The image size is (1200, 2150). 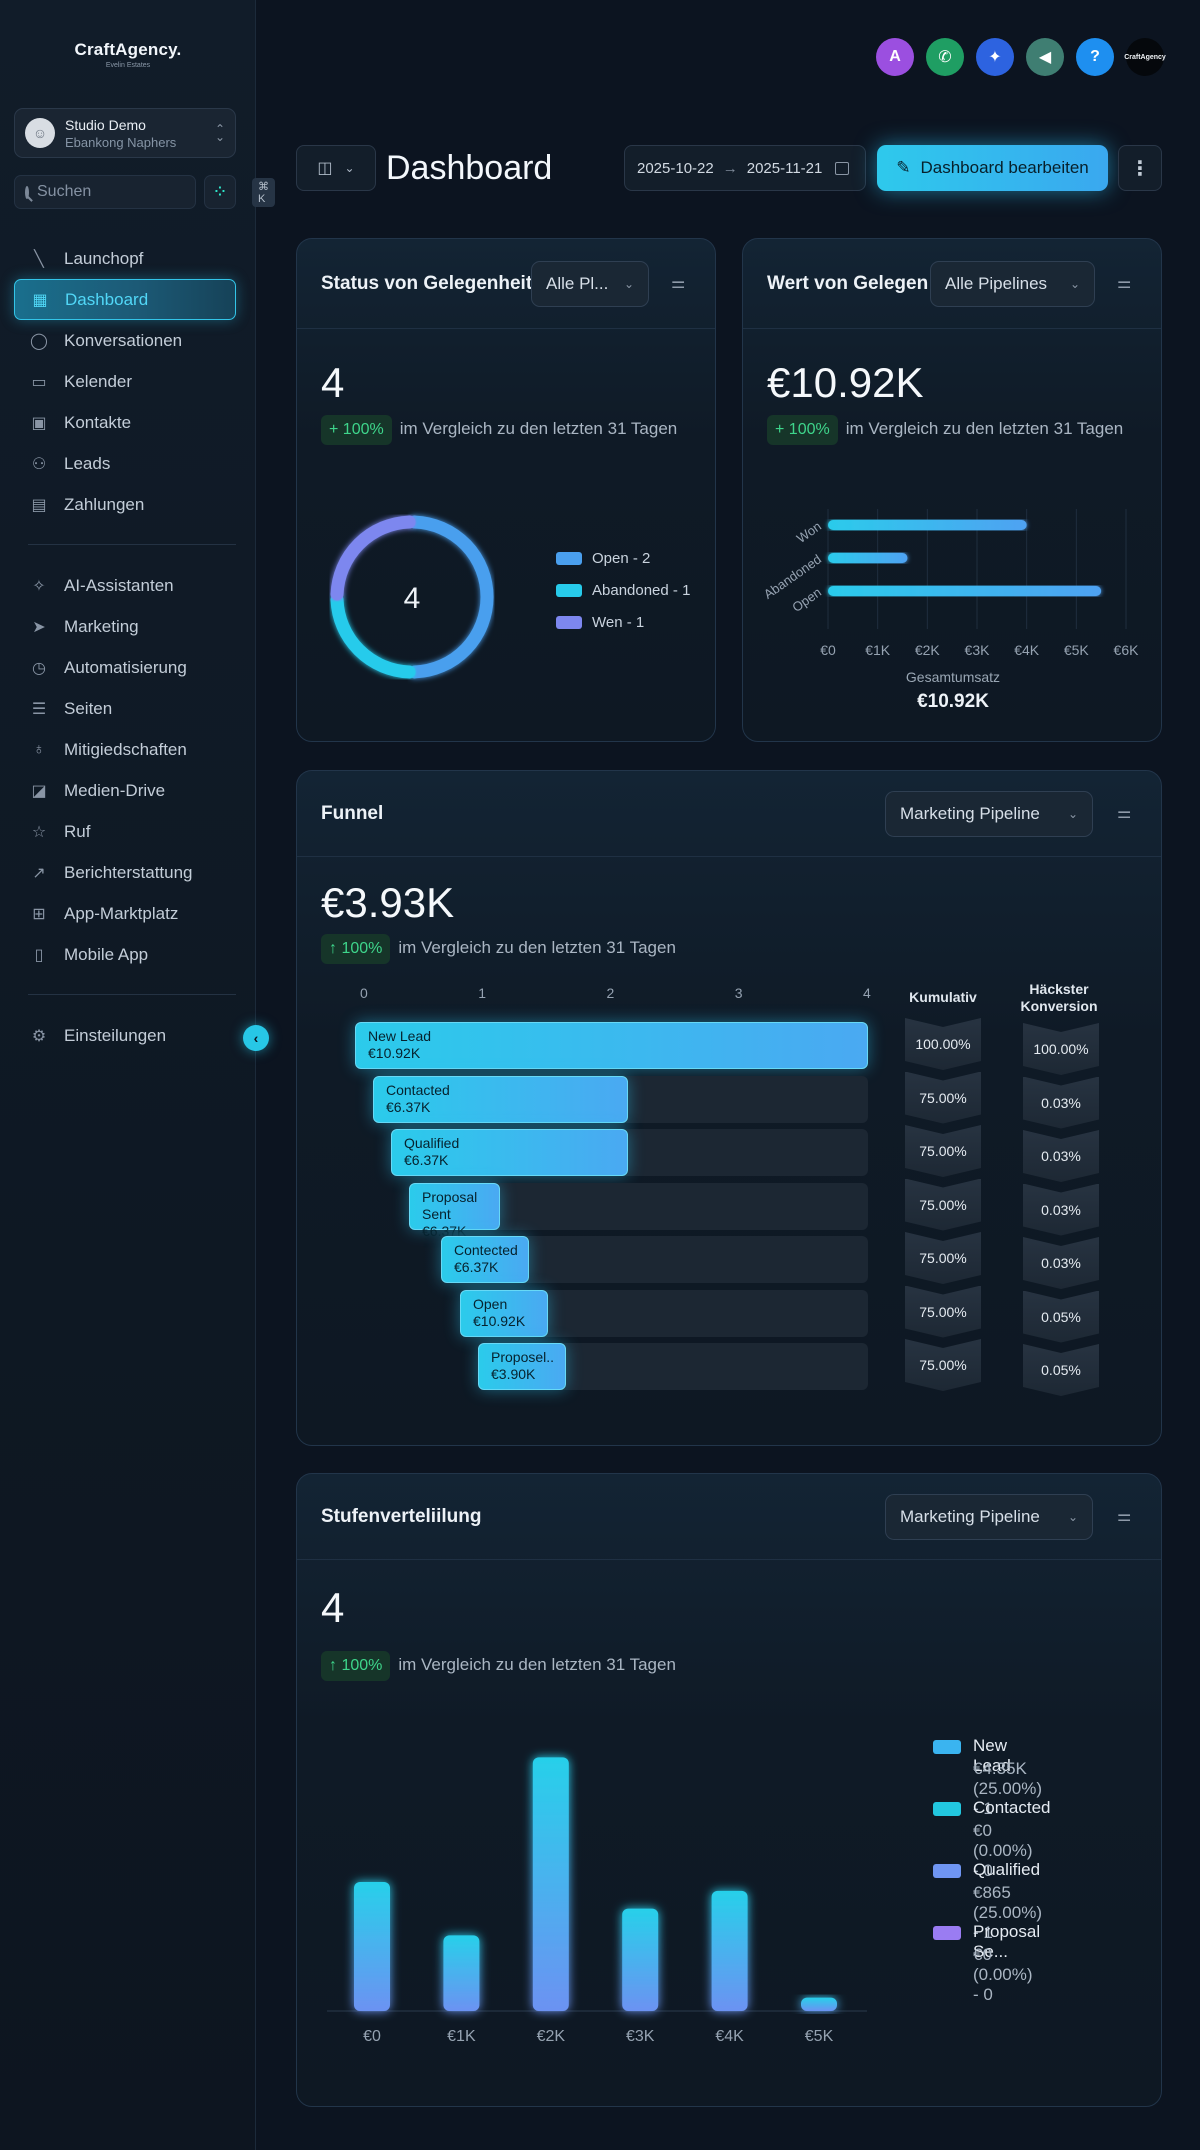 What do you see at coordinates (373, 636) in the screenshot?
I see `donut-slice-abandoned` at bounding box center [373, 636].